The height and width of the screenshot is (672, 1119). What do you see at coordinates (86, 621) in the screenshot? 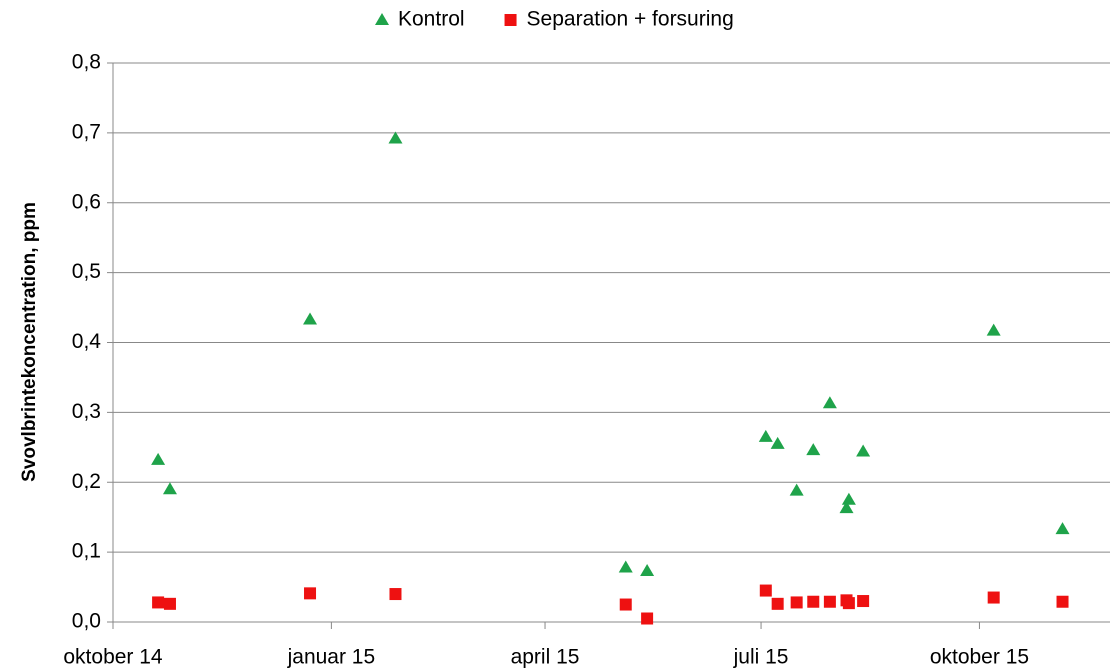
I see `y-tick-label: 0,0` at bounding box center [86, 621].